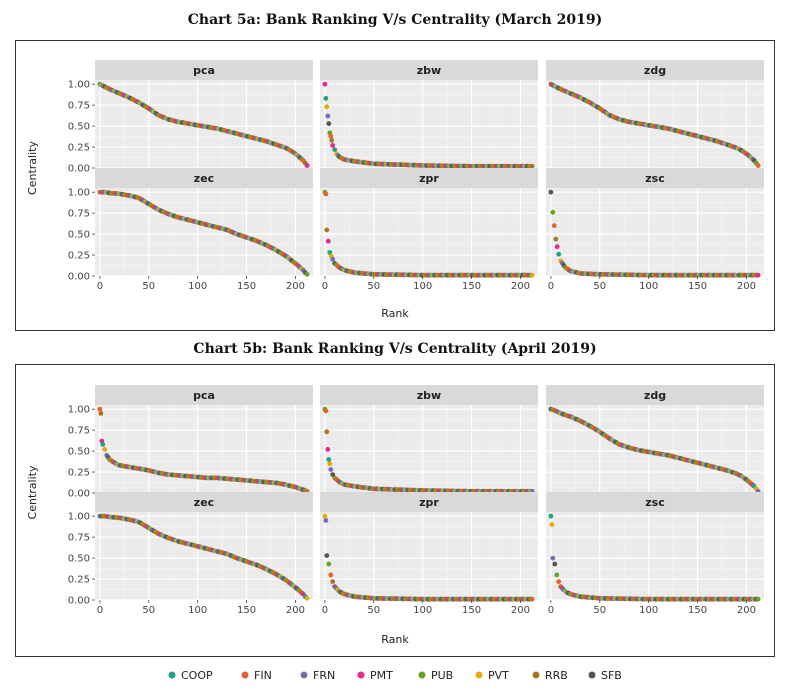 The image size is (790, 696). I want to click on legend-item: FIN, so click(256, 675).